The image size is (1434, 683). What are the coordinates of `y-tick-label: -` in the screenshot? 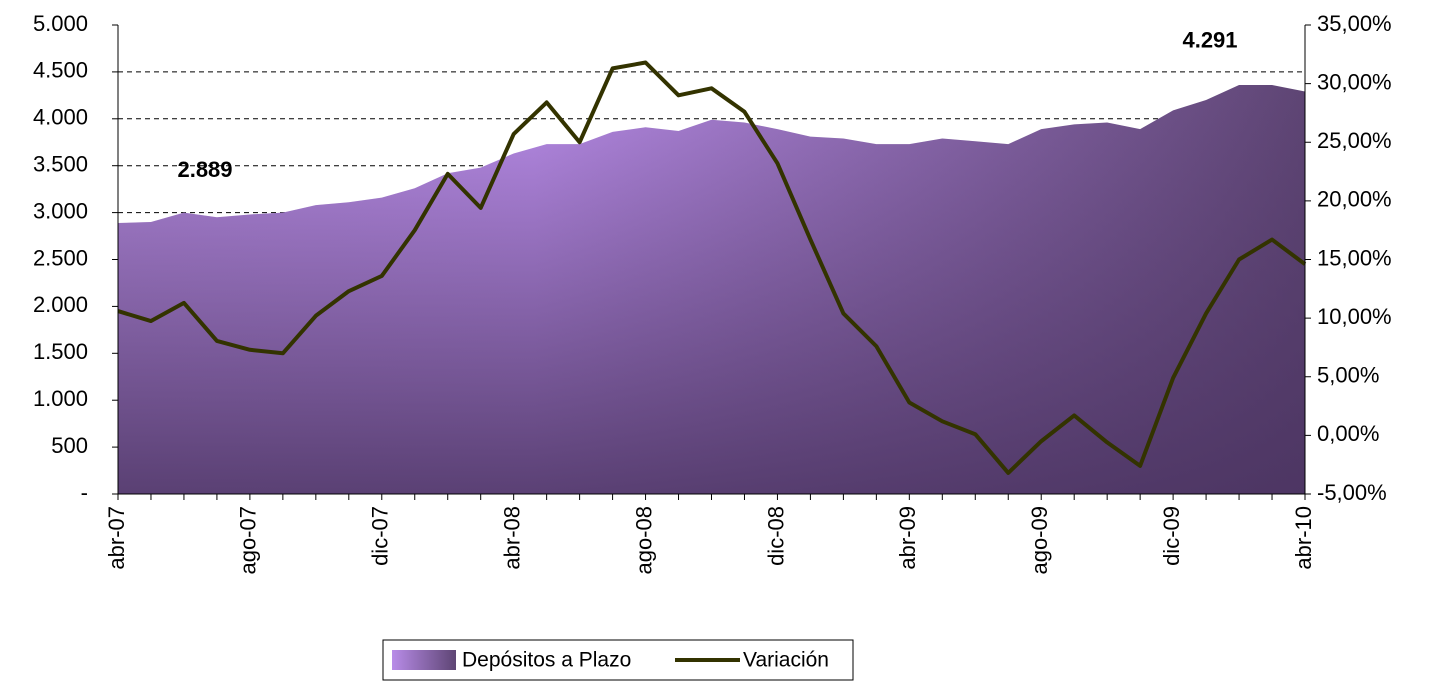 It's located at (84, 492).